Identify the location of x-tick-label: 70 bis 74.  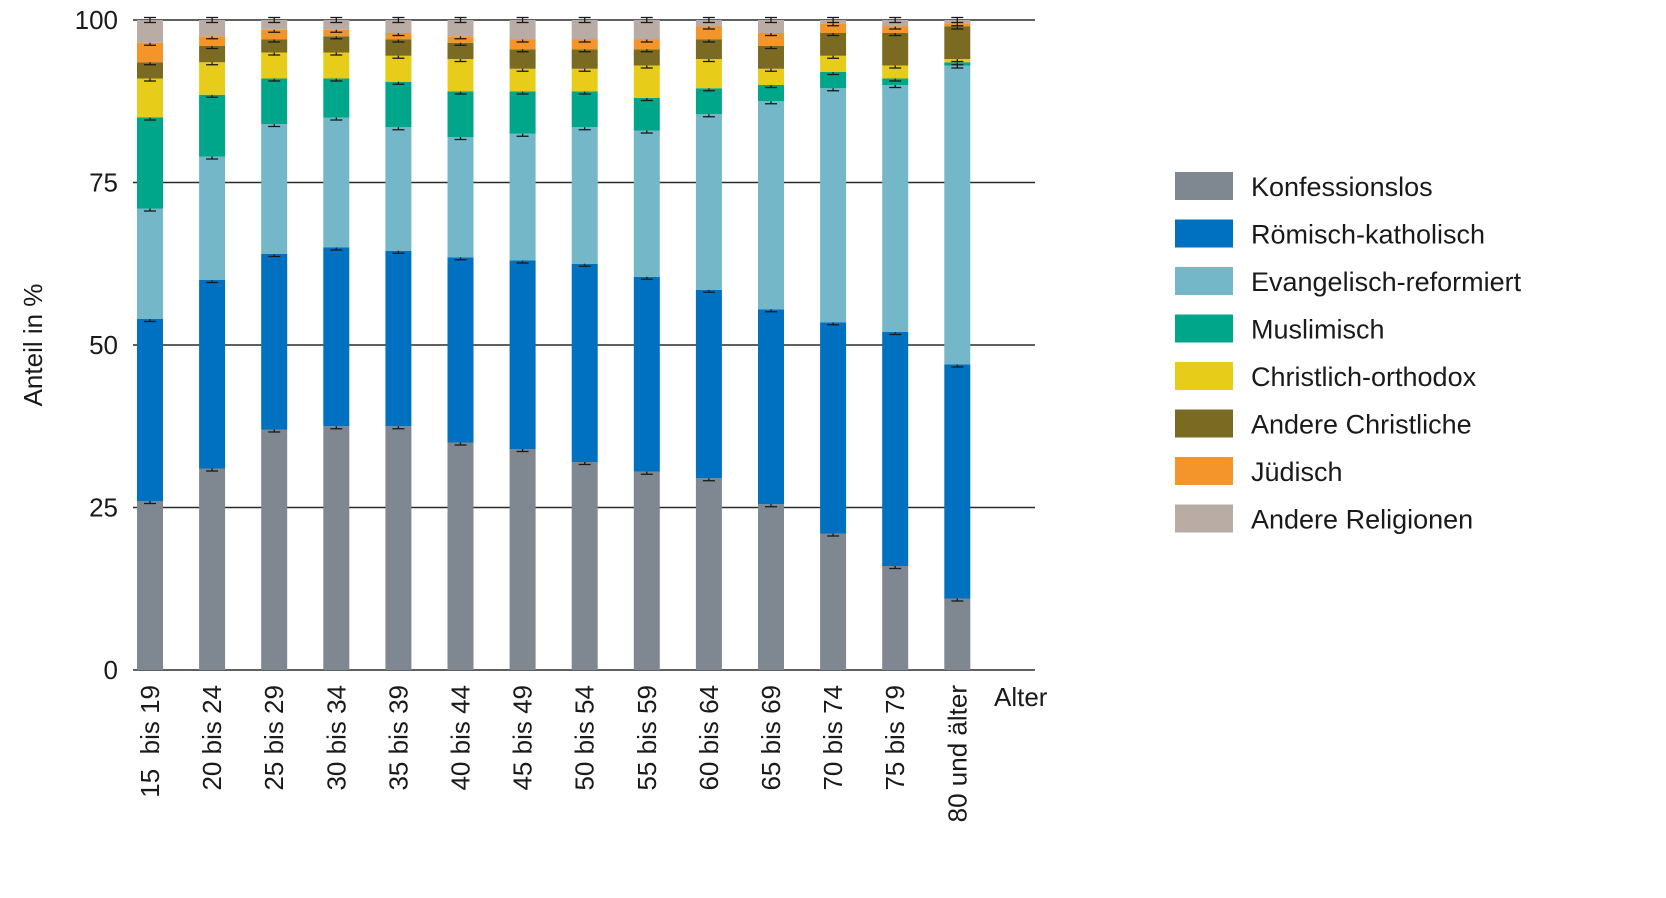
(833, 738).